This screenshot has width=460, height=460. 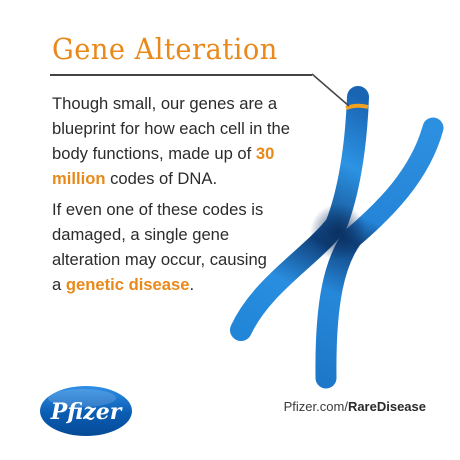 I want to click on intro-text-end: codes of DNA., so click(x=164, y=178).